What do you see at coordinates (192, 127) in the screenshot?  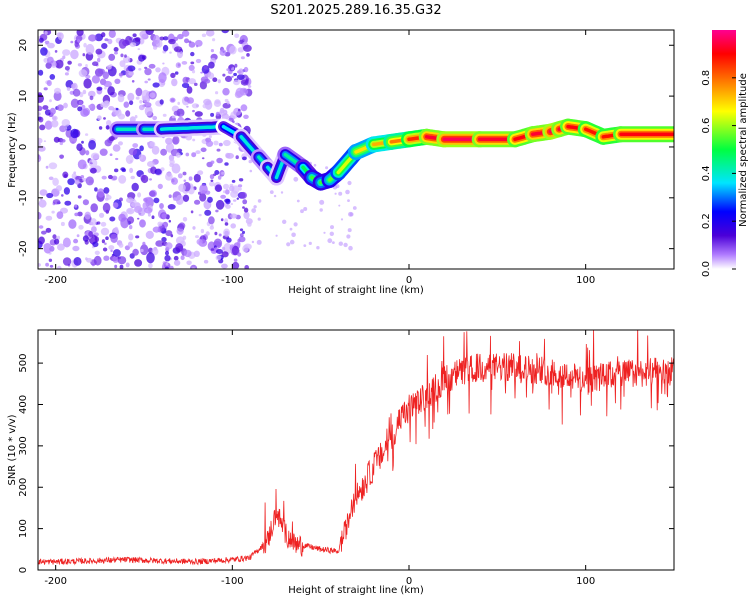 I see `ridge-segment` at bounding box center [192, 127].